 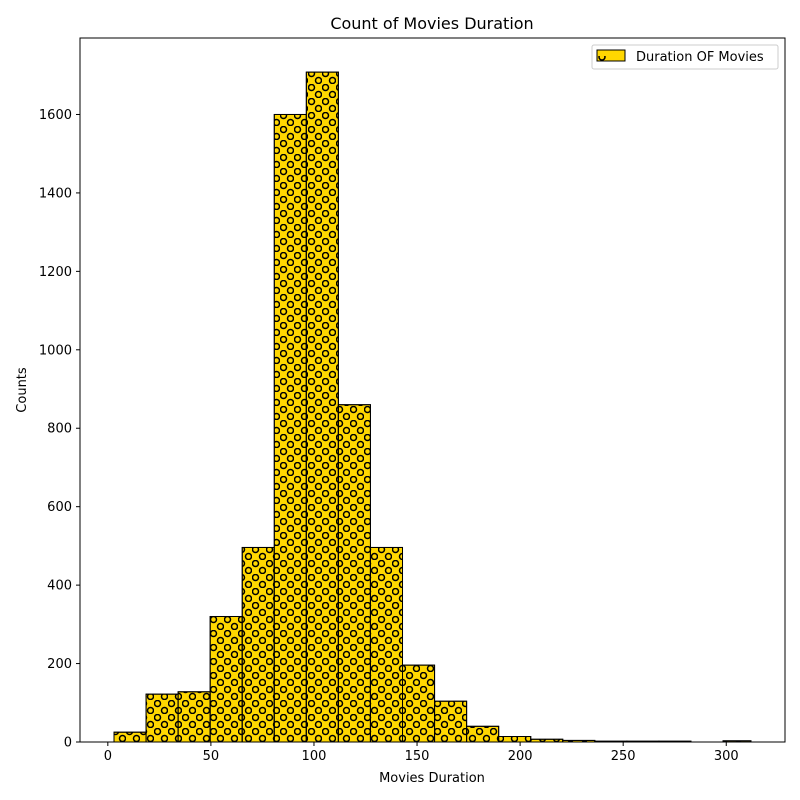 I want to click on legend: Duration OF Movies, so click(x=685, y=57).